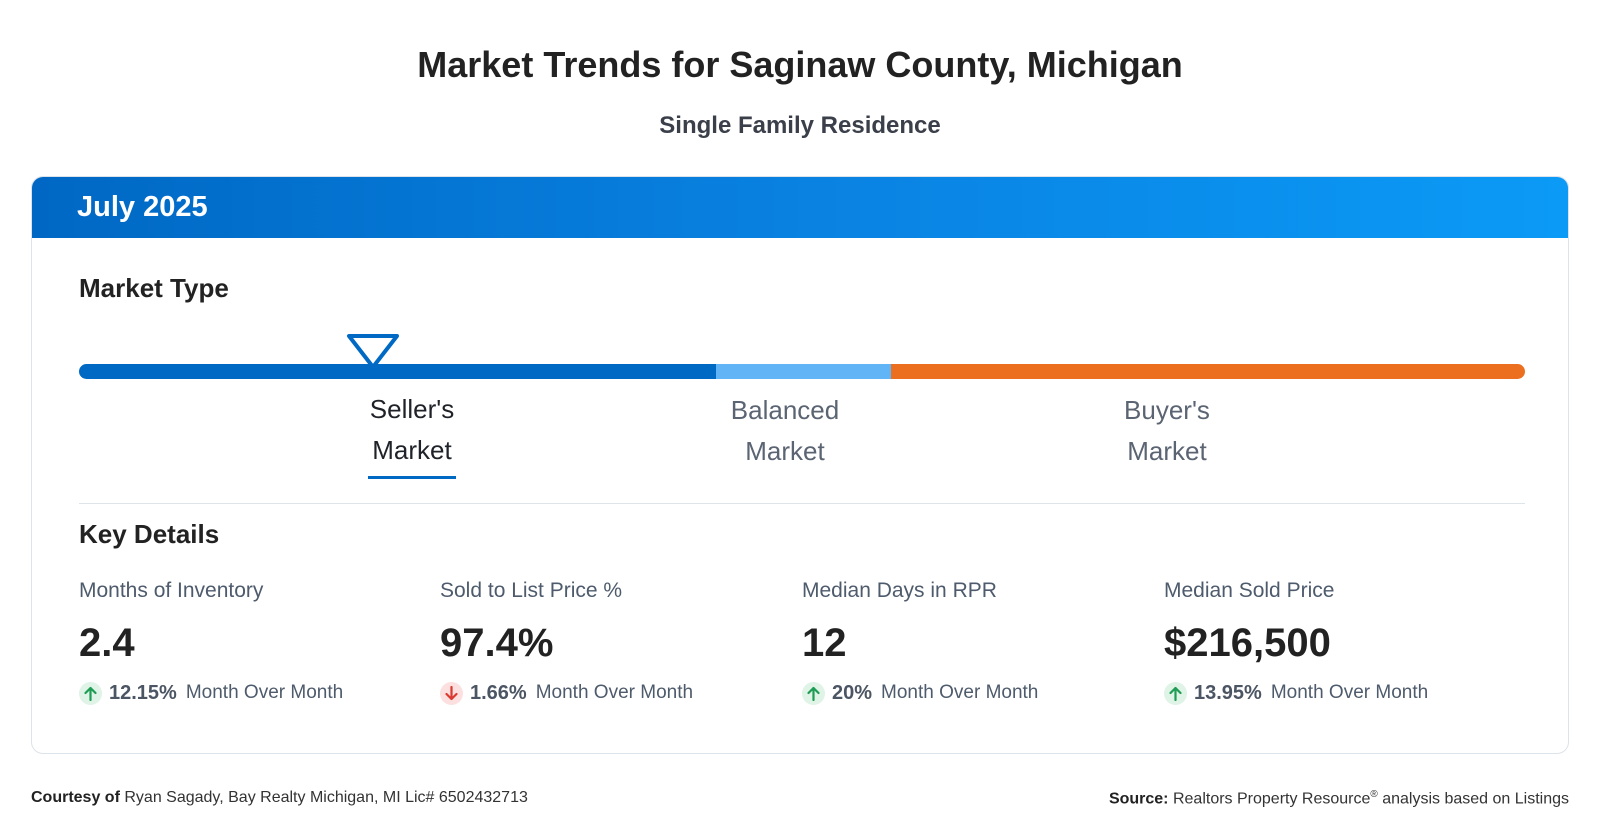  I want to click on metric-value: 12, so click(824, 643).